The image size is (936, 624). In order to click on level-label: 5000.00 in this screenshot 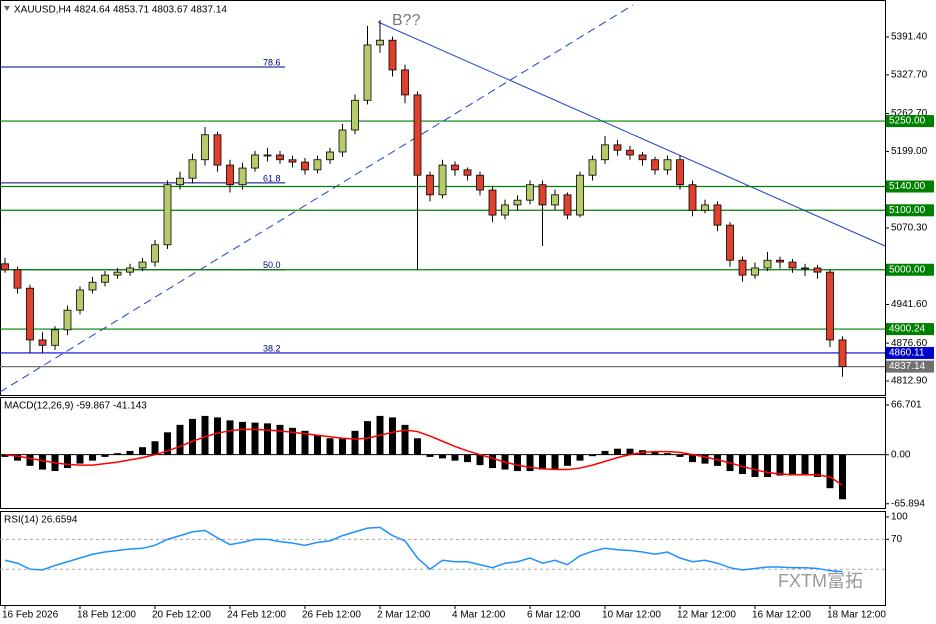, I will do `click(907, 269)`.